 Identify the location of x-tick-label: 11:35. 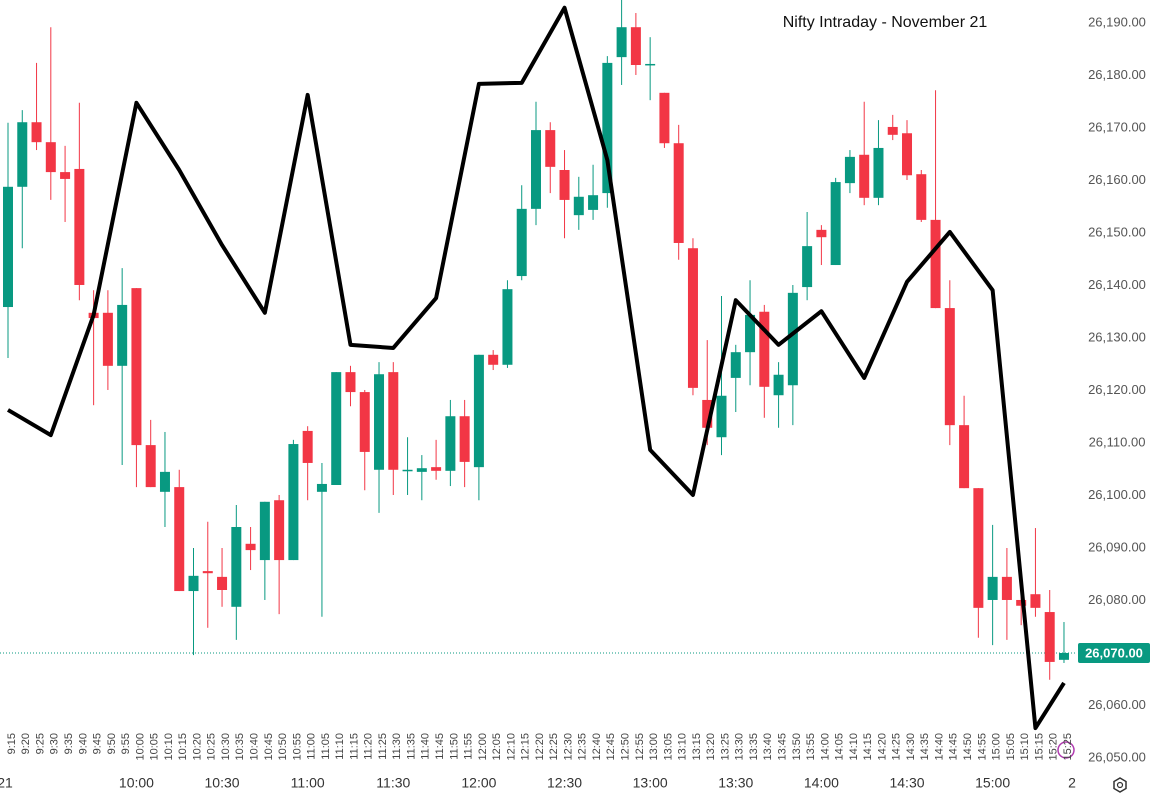
(411, 746).